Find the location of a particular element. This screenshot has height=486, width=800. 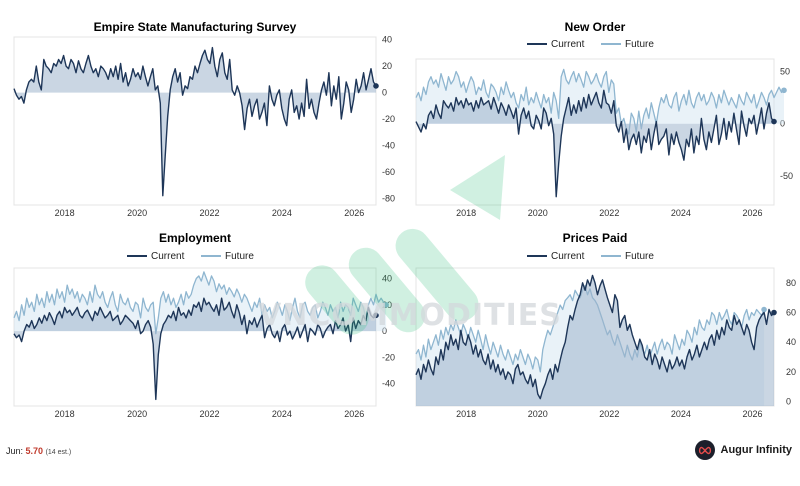

chart-title: Employment is located at coordinates (195, 238).